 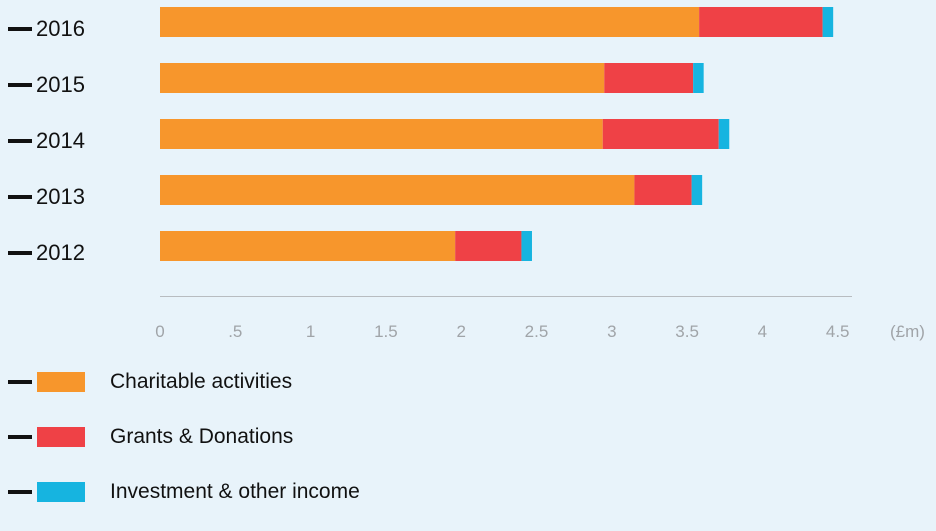 I want to click on x-tick-label: 2.5, so click(x=537, y=331).